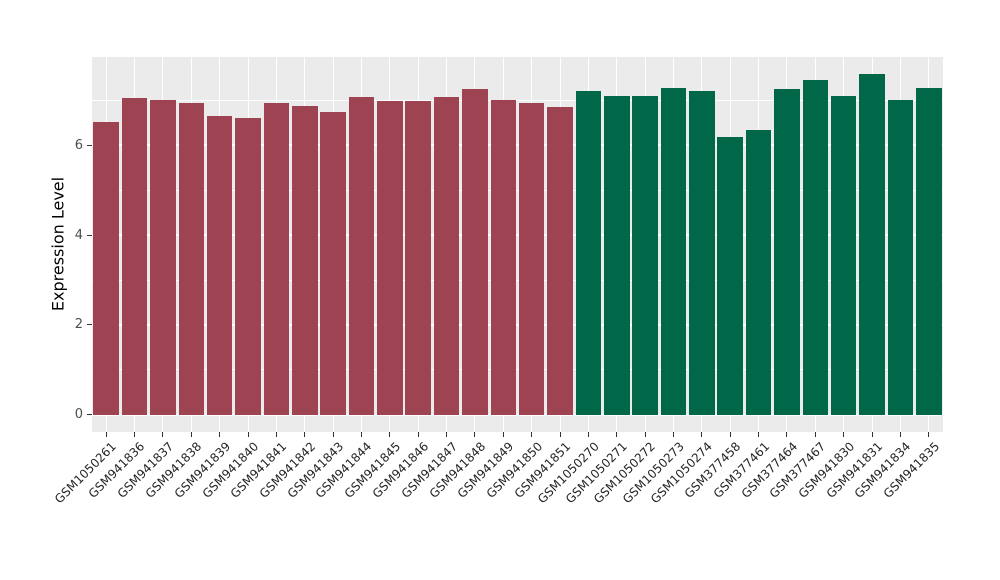  I want to click on bar-GSM941830, so click(843, 255).